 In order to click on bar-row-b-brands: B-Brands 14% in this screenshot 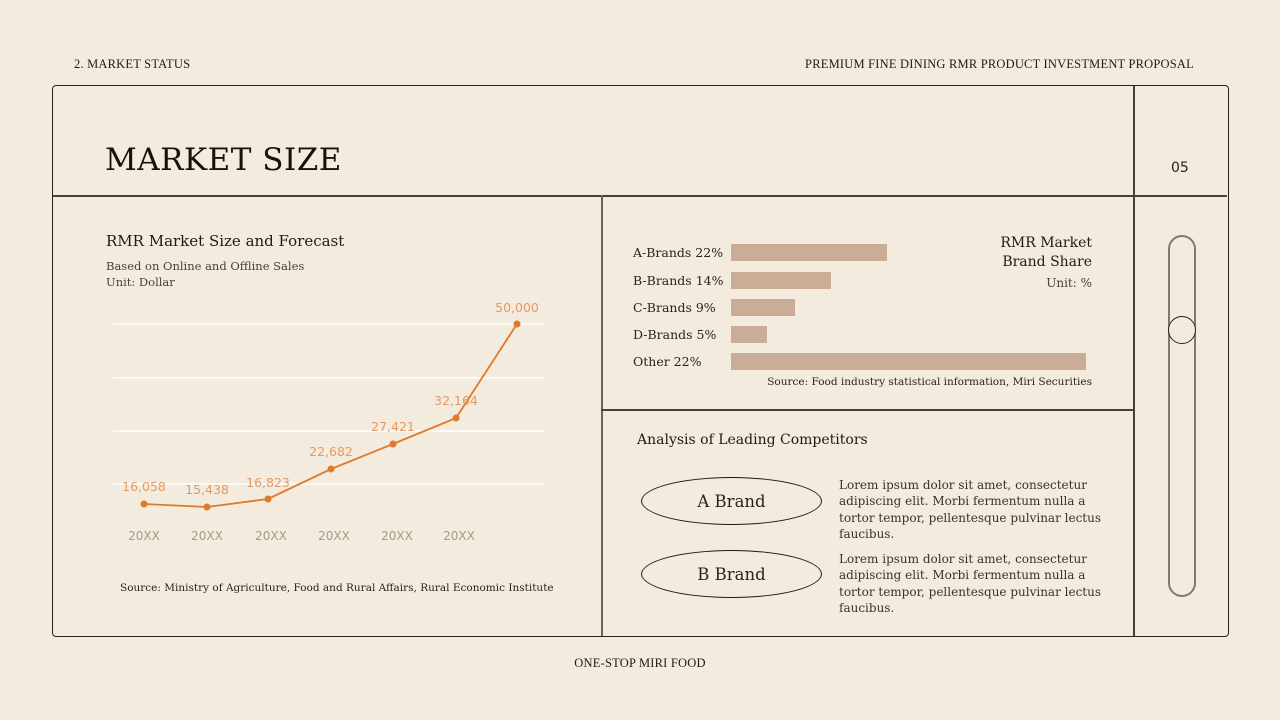, I will do `click(732, 280)`.